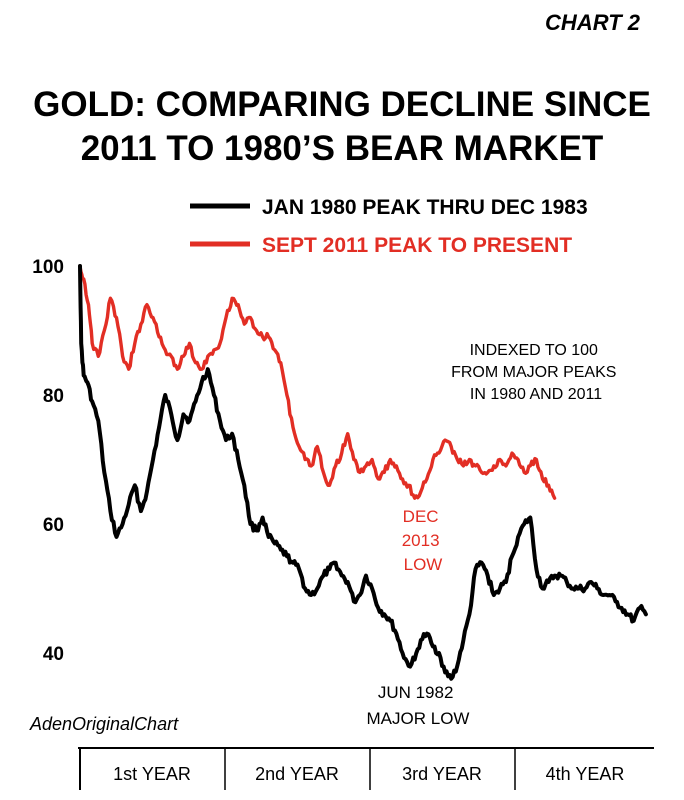 Image resolution: width=684 pixels, height=800 pixels. What do you see at coordinates (423, 564) in the screenshot?
I see `annotation-dec-line-3: LOW` at bounding box center [423, 564].